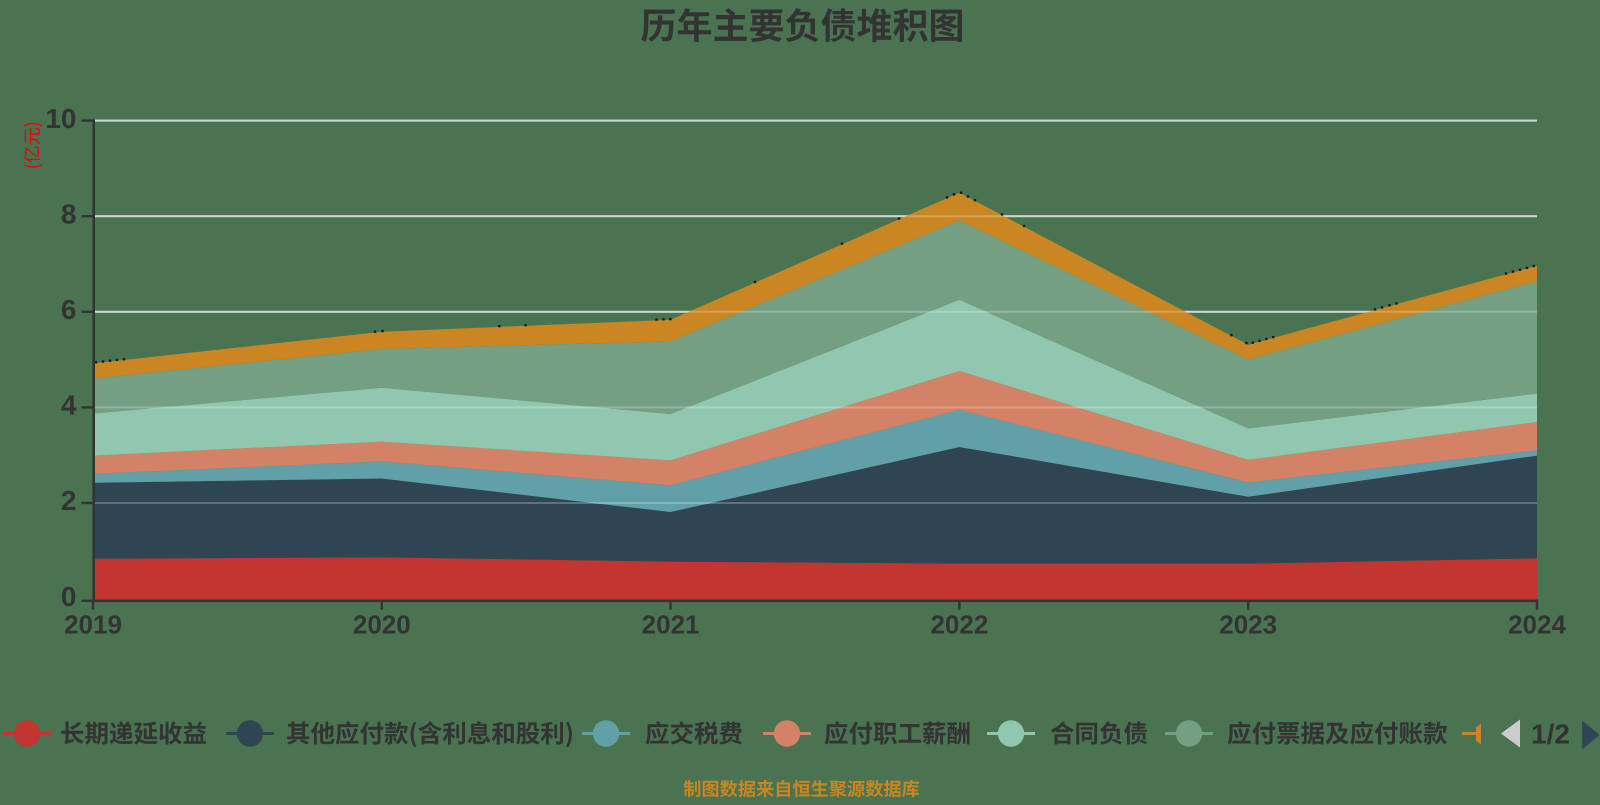  I want to click on svg-text: 2024, so click(1537, 625).